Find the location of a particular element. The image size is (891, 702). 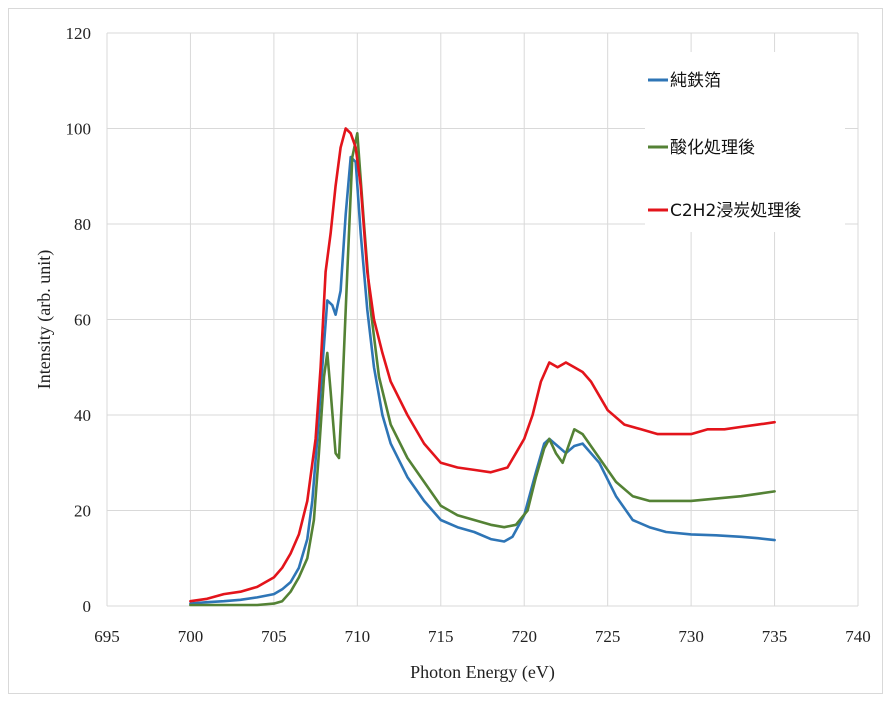

y-tick-label: 40 is located at coordinates (82, 415).